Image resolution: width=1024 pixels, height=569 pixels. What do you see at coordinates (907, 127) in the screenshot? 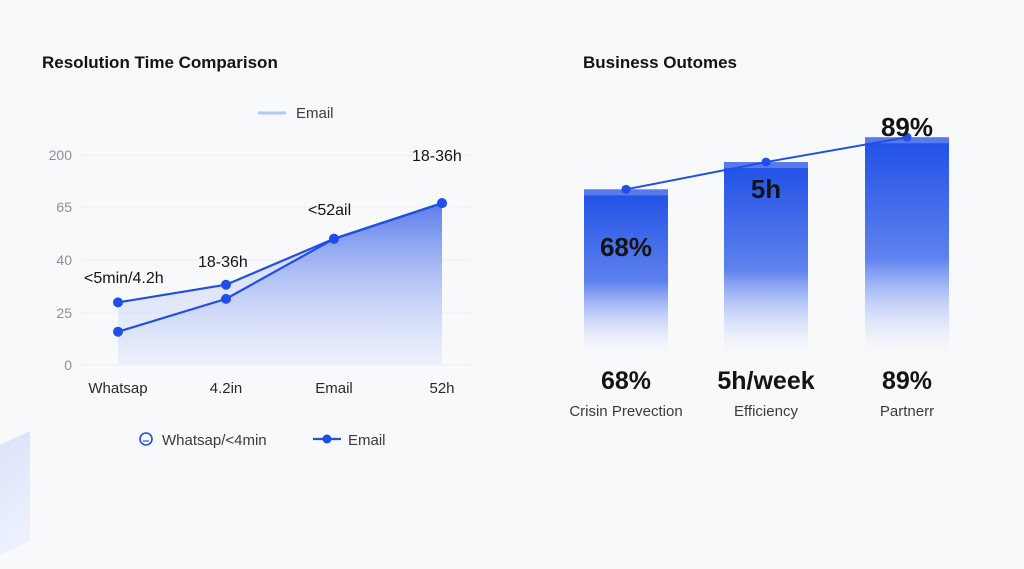
I see `bar-top-label: 89%` at bounding box center [907, 127].